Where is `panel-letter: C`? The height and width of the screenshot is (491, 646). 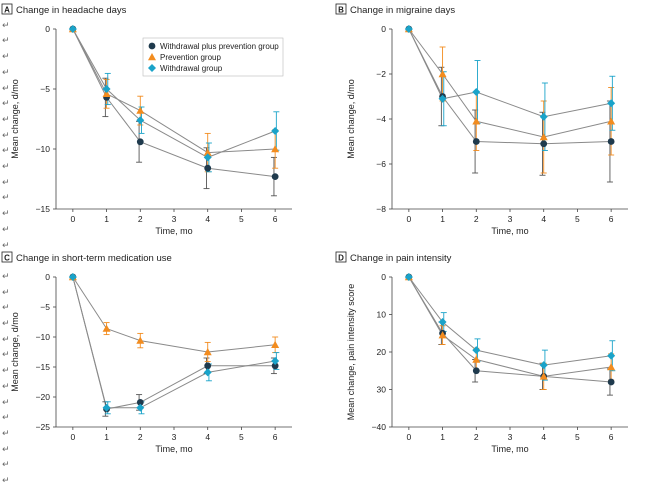 panel-letter: C is located at coordinates (7, 257).